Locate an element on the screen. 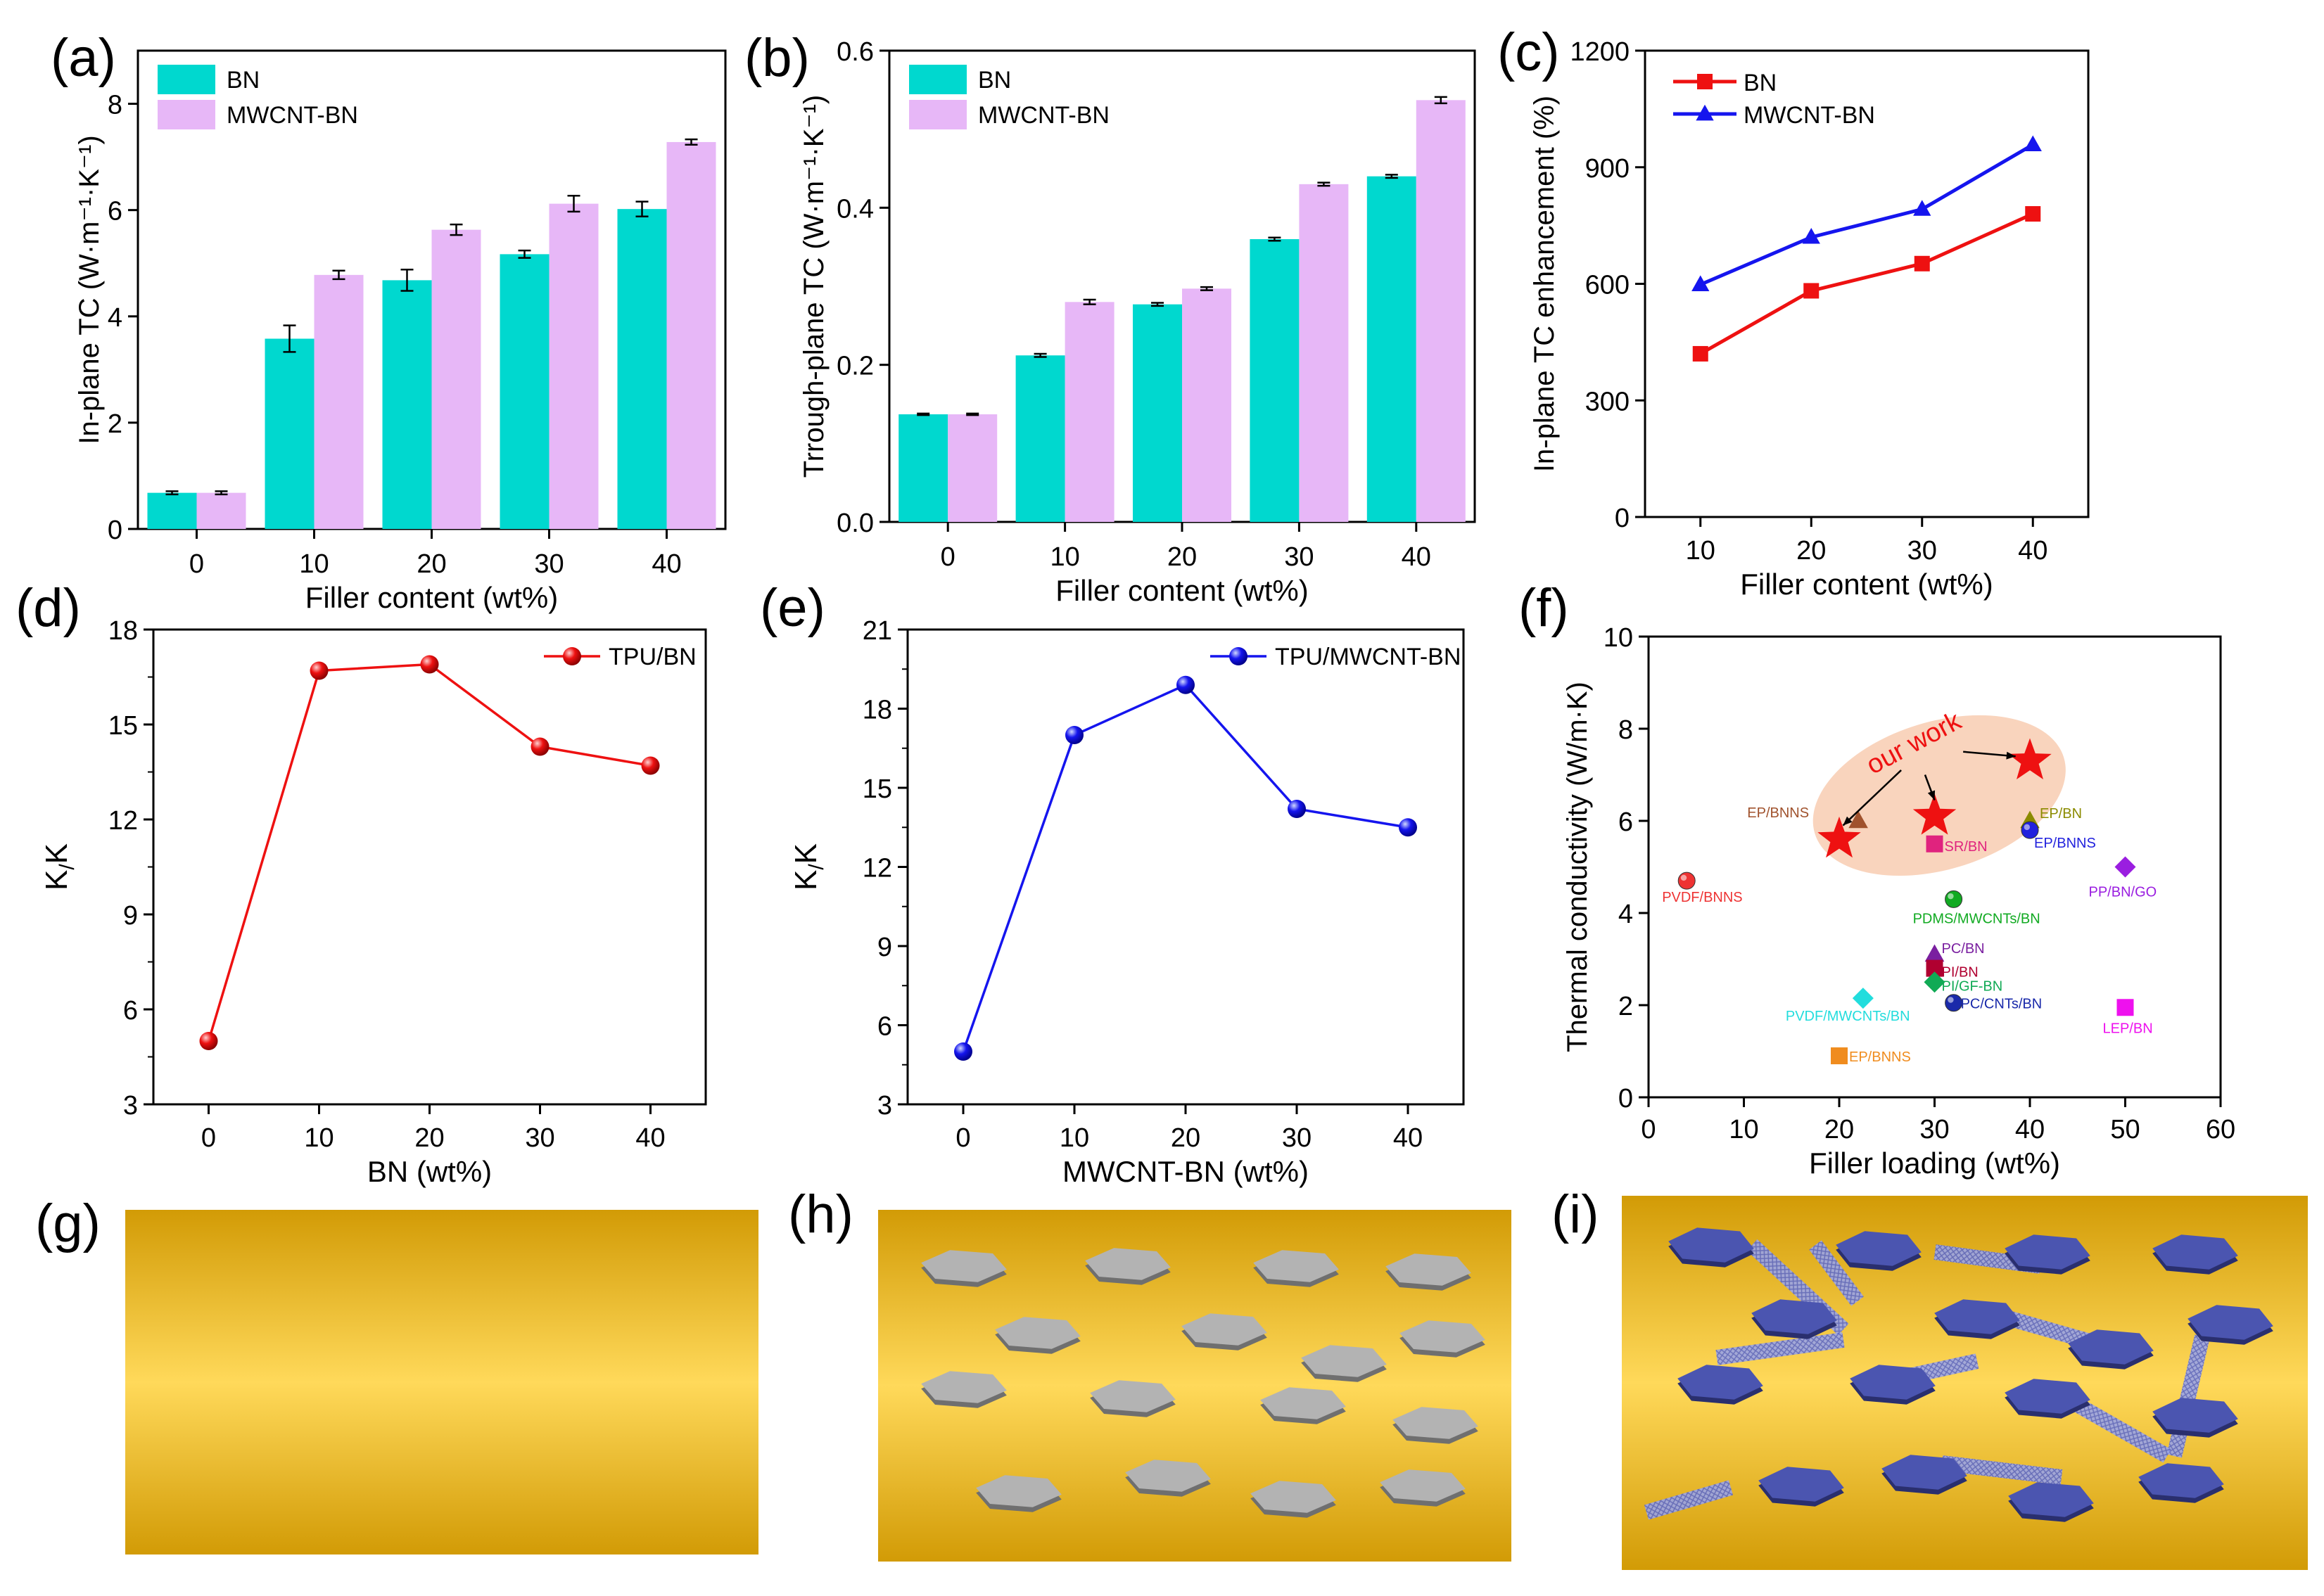  schematic-i is located at coordinates (1965, 1383).